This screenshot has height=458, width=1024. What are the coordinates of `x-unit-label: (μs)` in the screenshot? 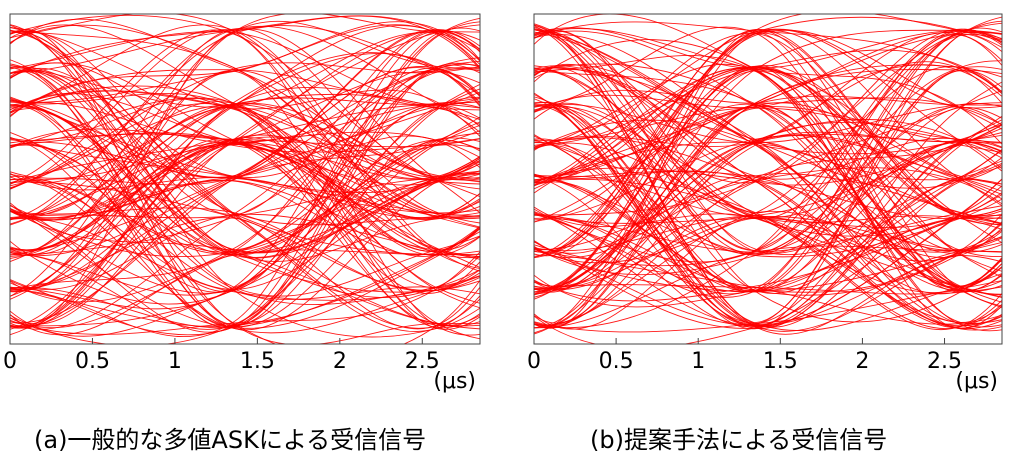 It's located at (976, 381).